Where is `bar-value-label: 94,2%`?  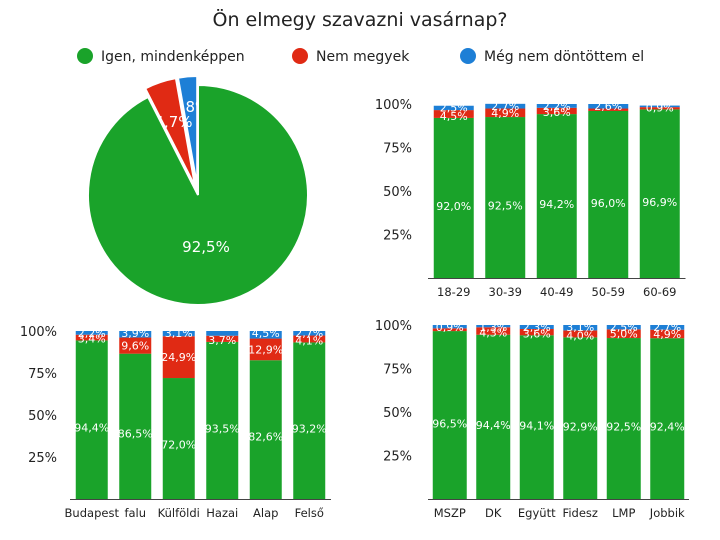
bar-value-label: 94,2% is located at coordinates (556, 204).